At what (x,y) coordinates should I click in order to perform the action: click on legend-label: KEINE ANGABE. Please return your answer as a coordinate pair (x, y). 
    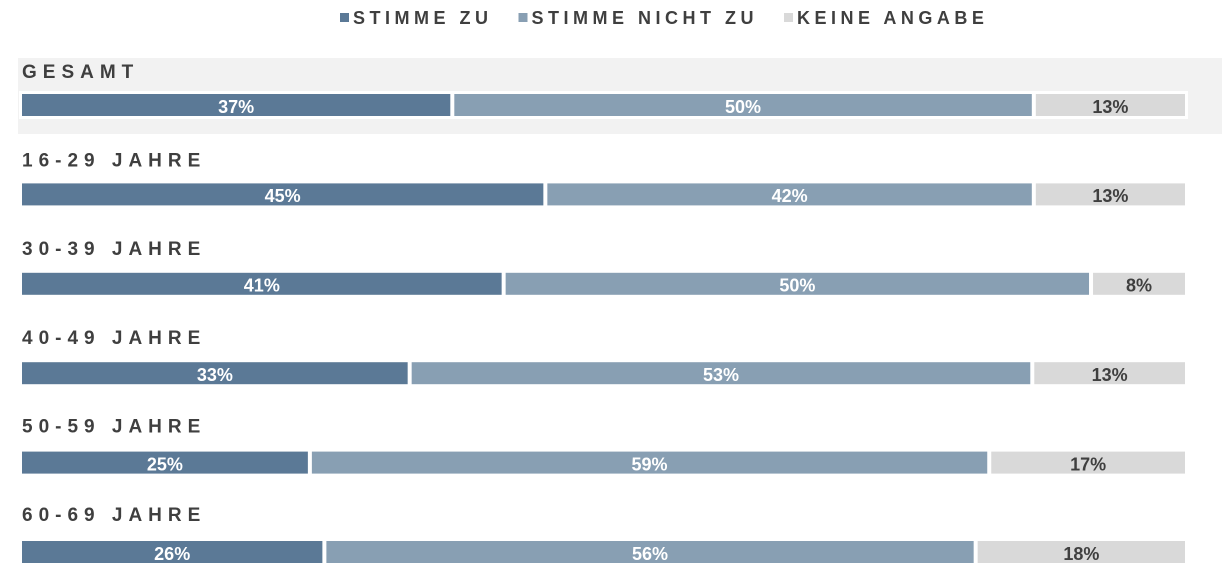
    Looking at the image, I should click on (892, 18).